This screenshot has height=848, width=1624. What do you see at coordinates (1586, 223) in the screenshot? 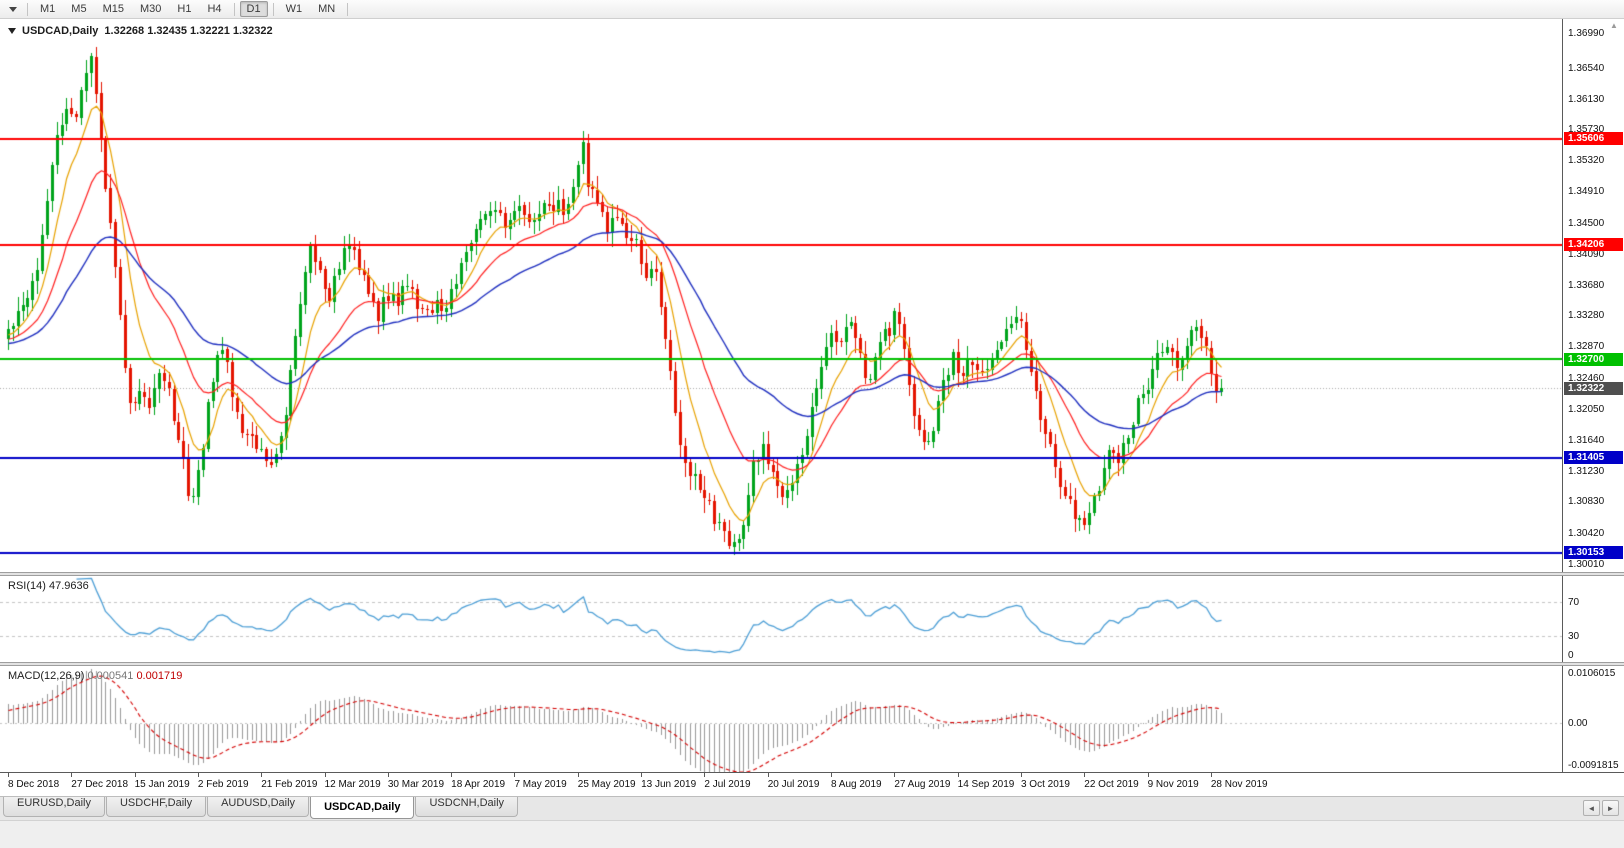
I see `price-tick-label: 1.34500` at bounding box center [1586, 223].